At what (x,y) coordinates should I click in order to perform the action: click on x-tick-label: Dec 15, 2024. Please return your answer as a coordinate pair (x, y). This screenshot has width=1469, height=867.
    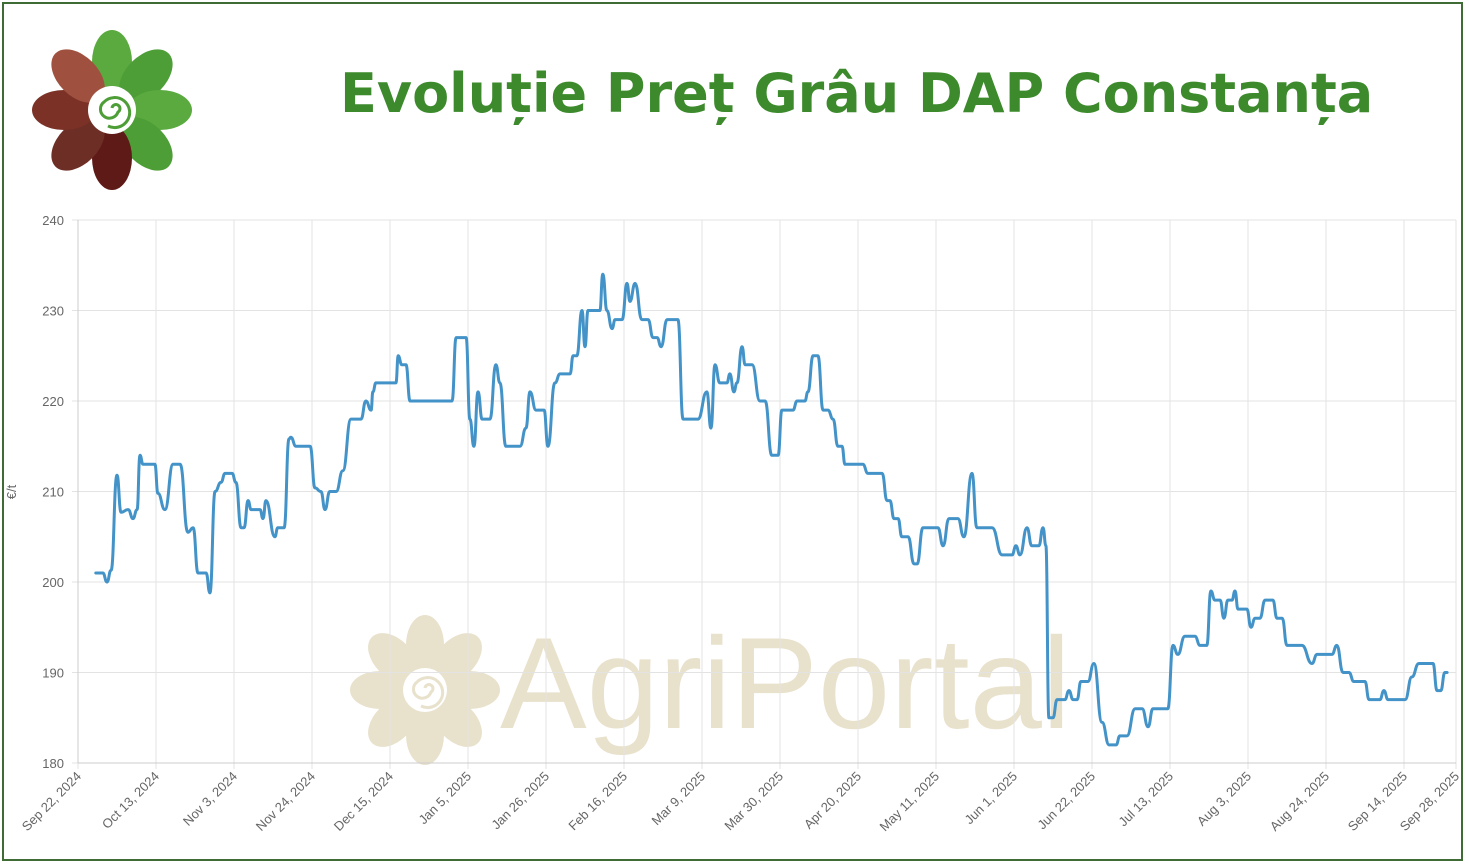
    Looking at the image, I should click on (363, 801).